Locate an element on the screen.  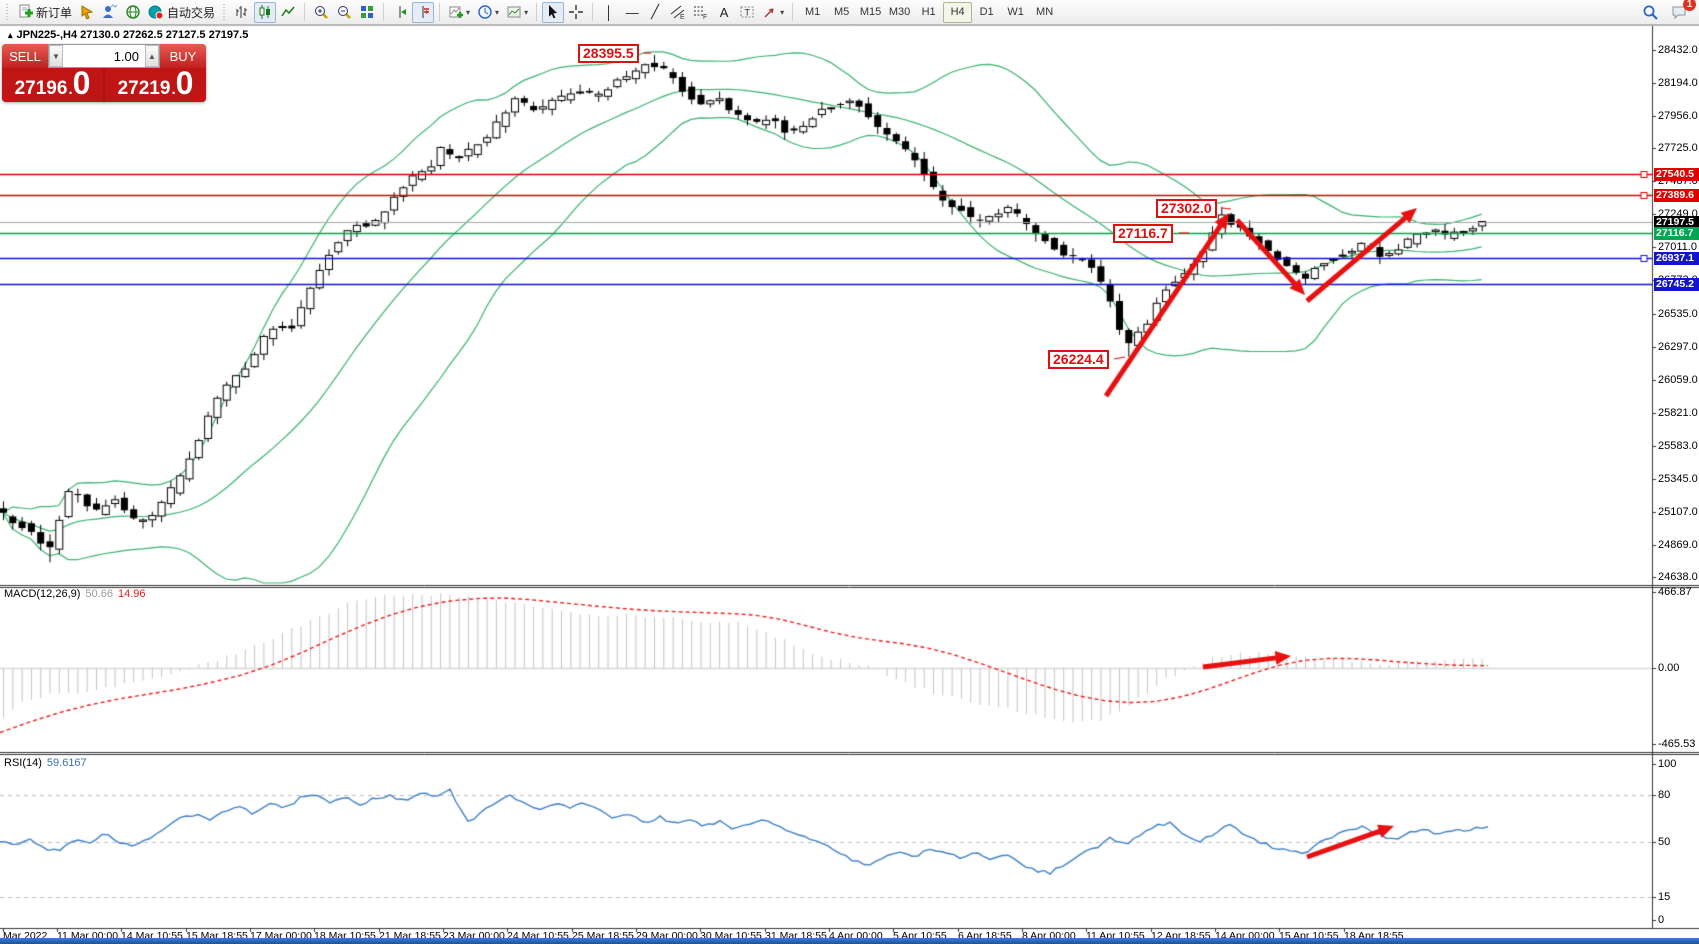
new-order-label: 新订单 is located at coordinates (54, 12).